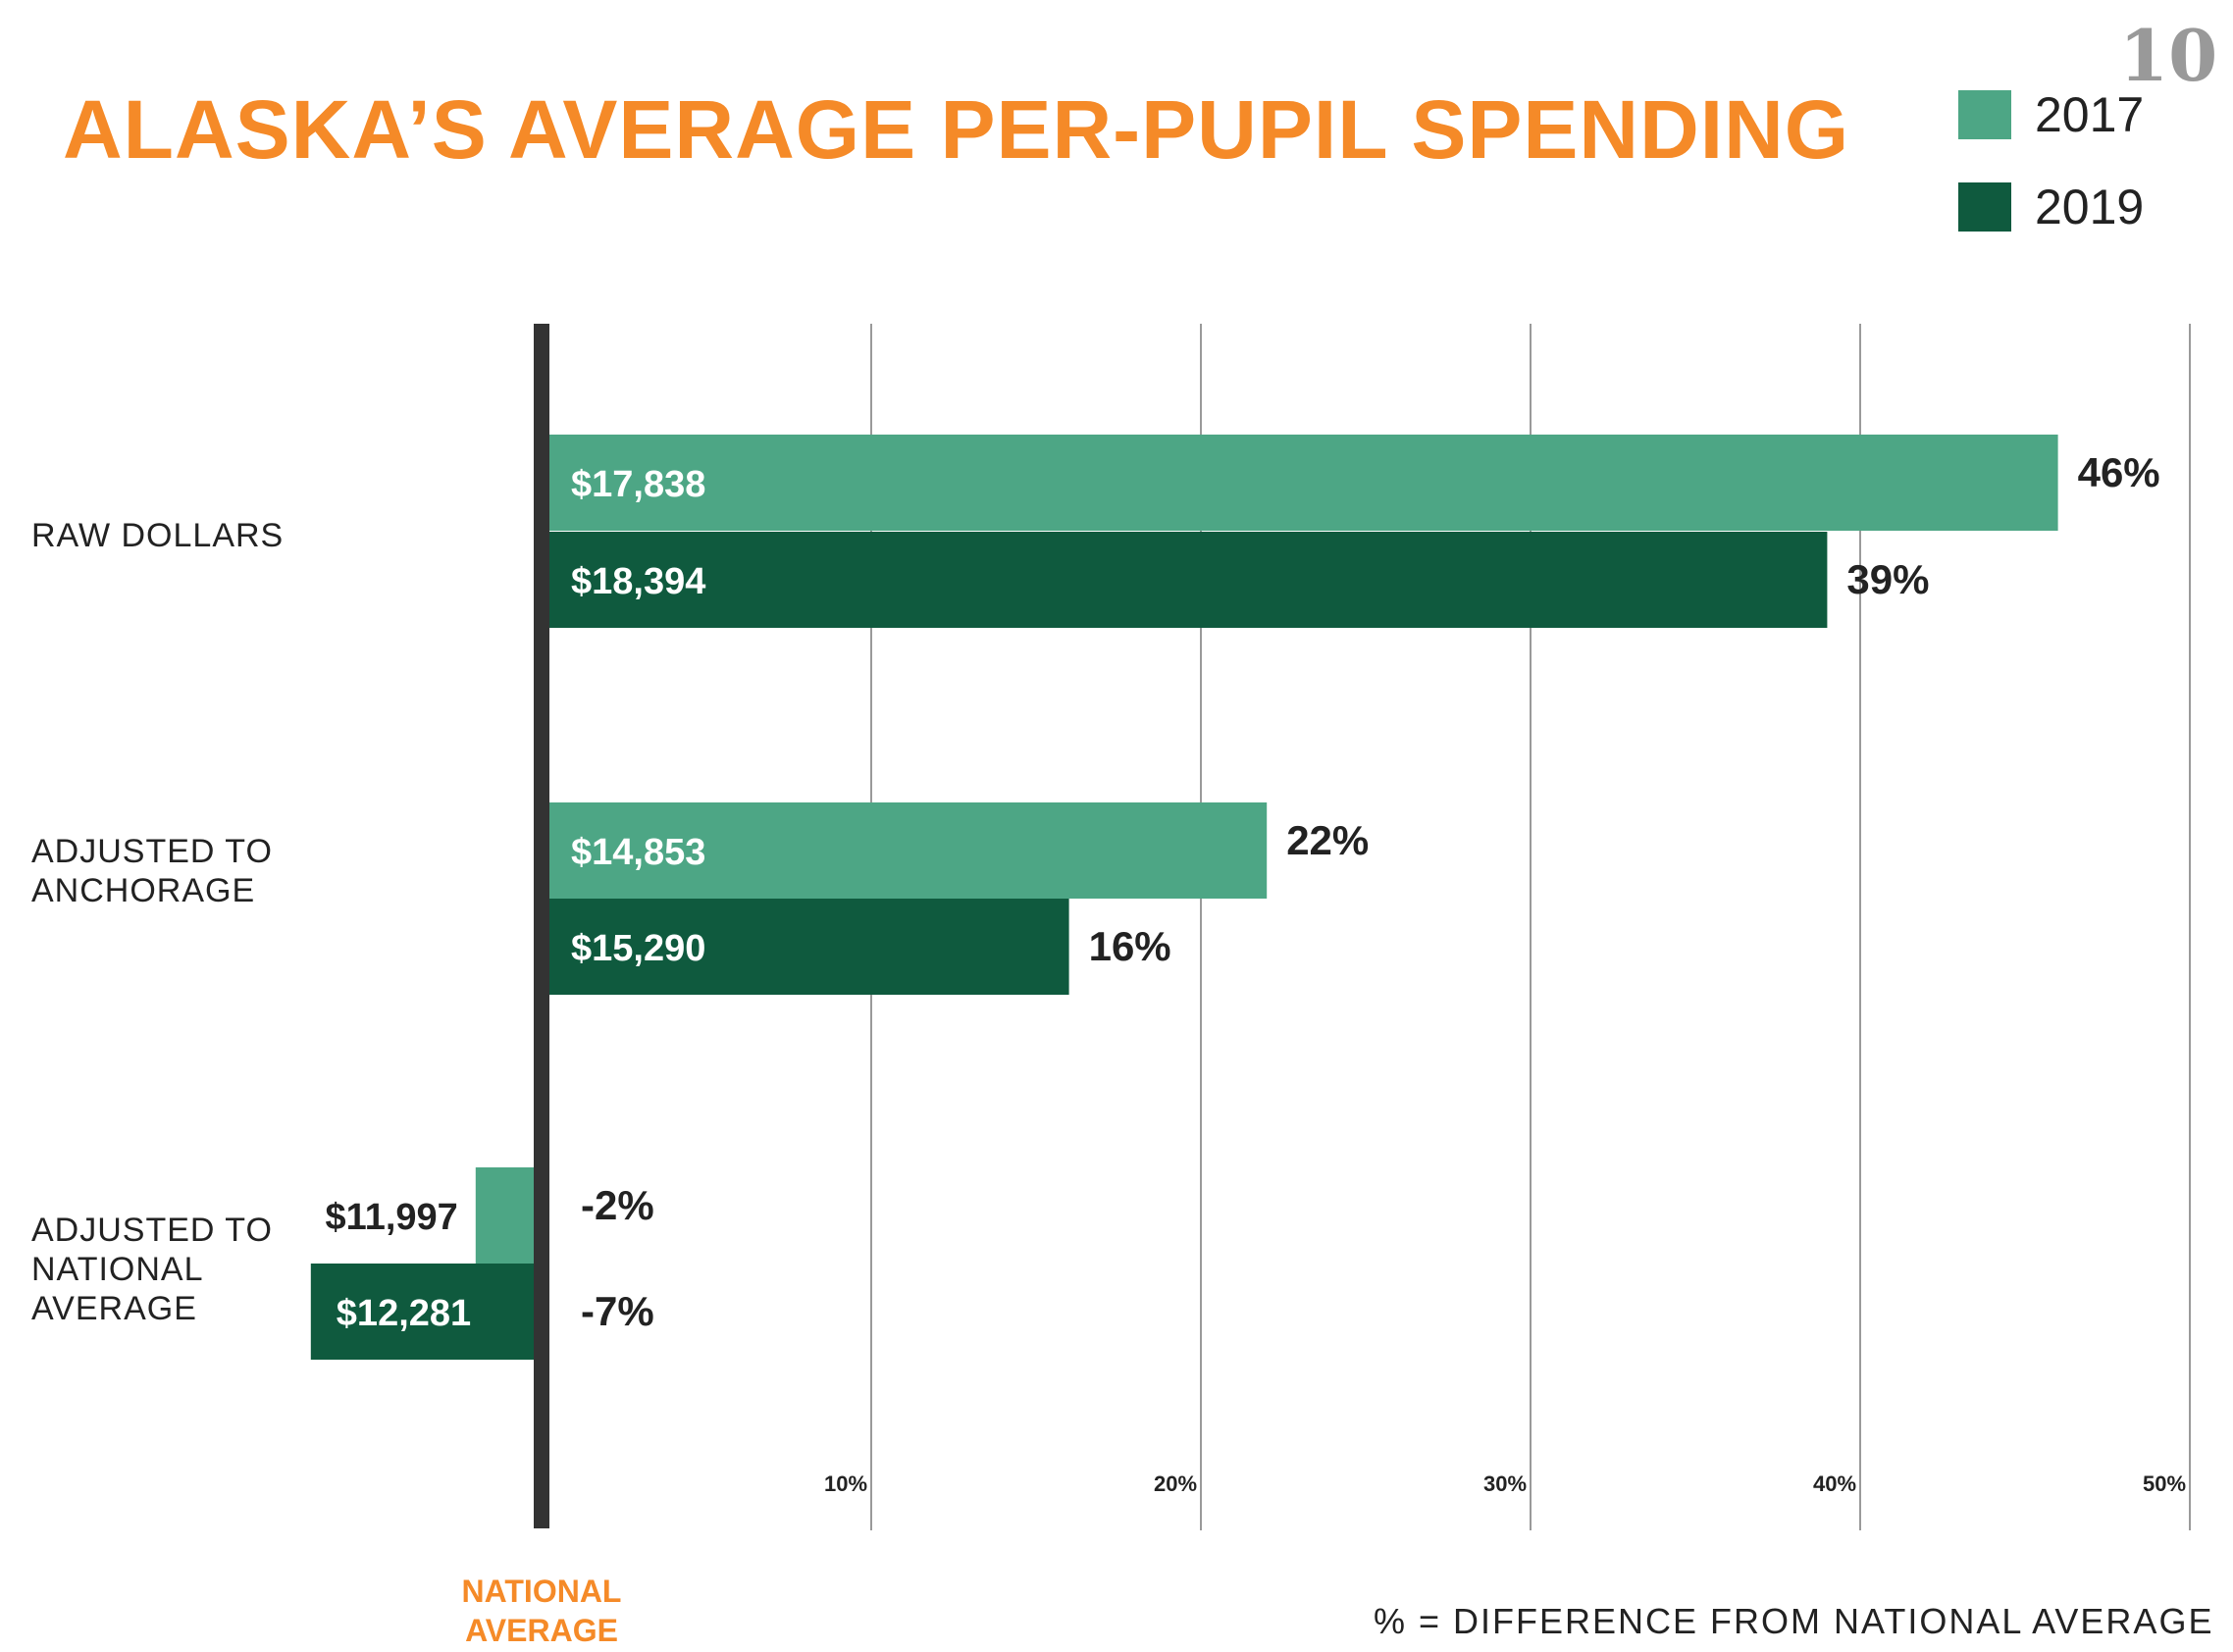 The width and height of the screenshot is (2233, 1652). Describe the element at coordinates (2090, 207) in the screenshot. I see `legend-label-2019: 2019` at that location.